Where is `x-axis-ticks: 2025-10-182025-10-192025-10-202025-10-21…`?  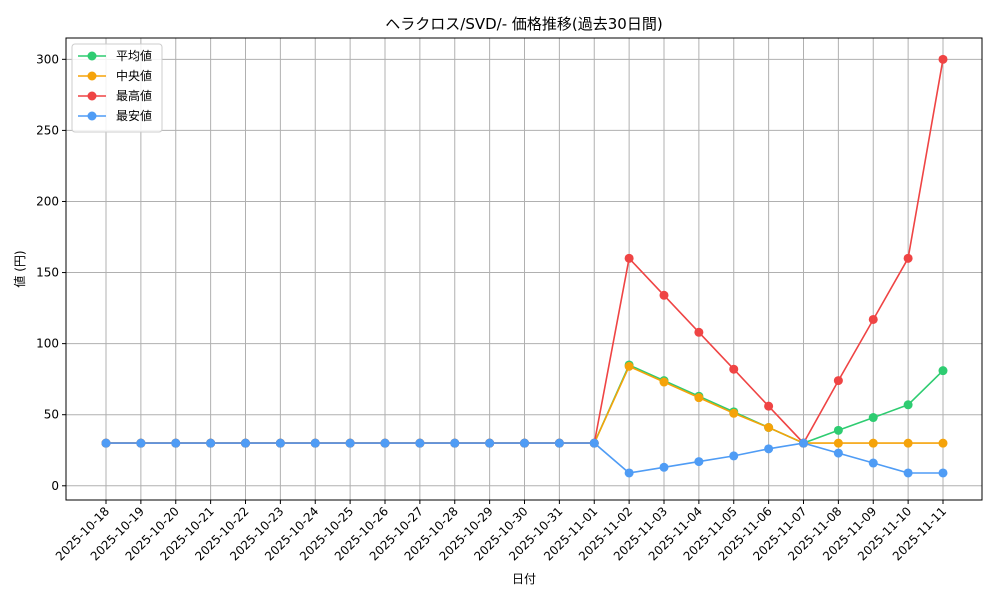 x-axis-ticks: 2025-10-182025-10-192025-10-202025-10-21… is located at coordinates (501, 531).